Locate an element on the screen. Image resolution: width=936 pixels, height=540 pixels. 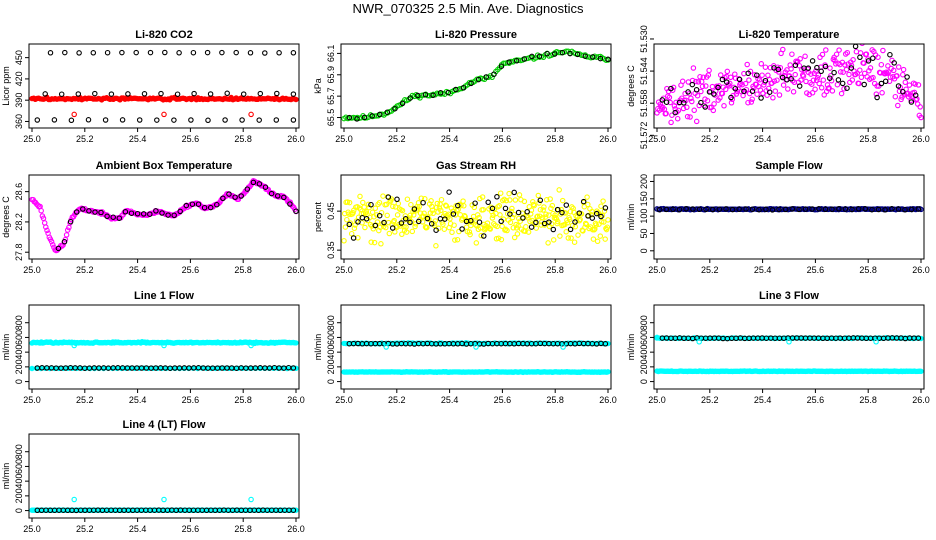
series-box-temp-main is located at coordinates (164, 216).